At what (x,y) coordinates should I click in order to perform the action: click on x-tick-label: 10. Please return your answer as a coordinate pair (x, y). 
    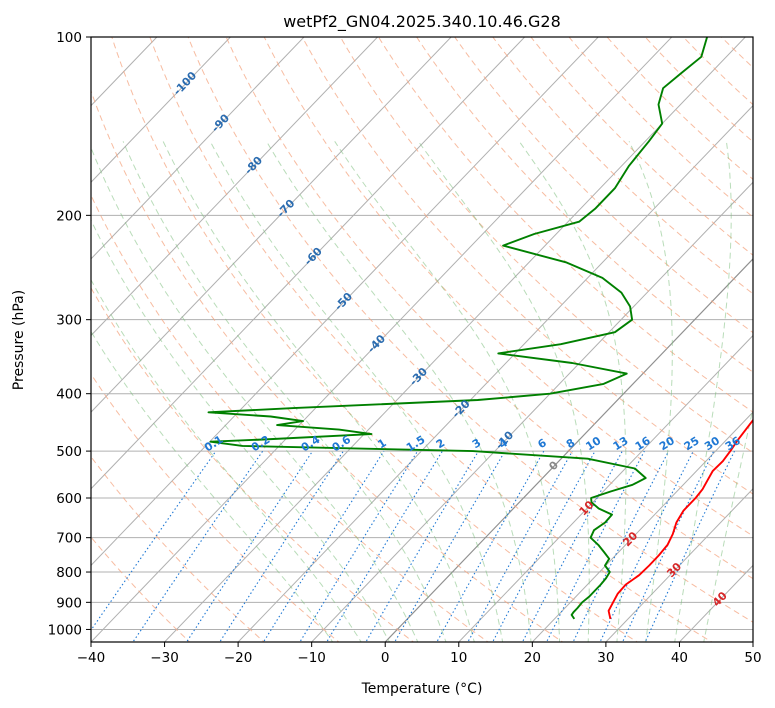
    Looking at the image, I should click on (458, 658).